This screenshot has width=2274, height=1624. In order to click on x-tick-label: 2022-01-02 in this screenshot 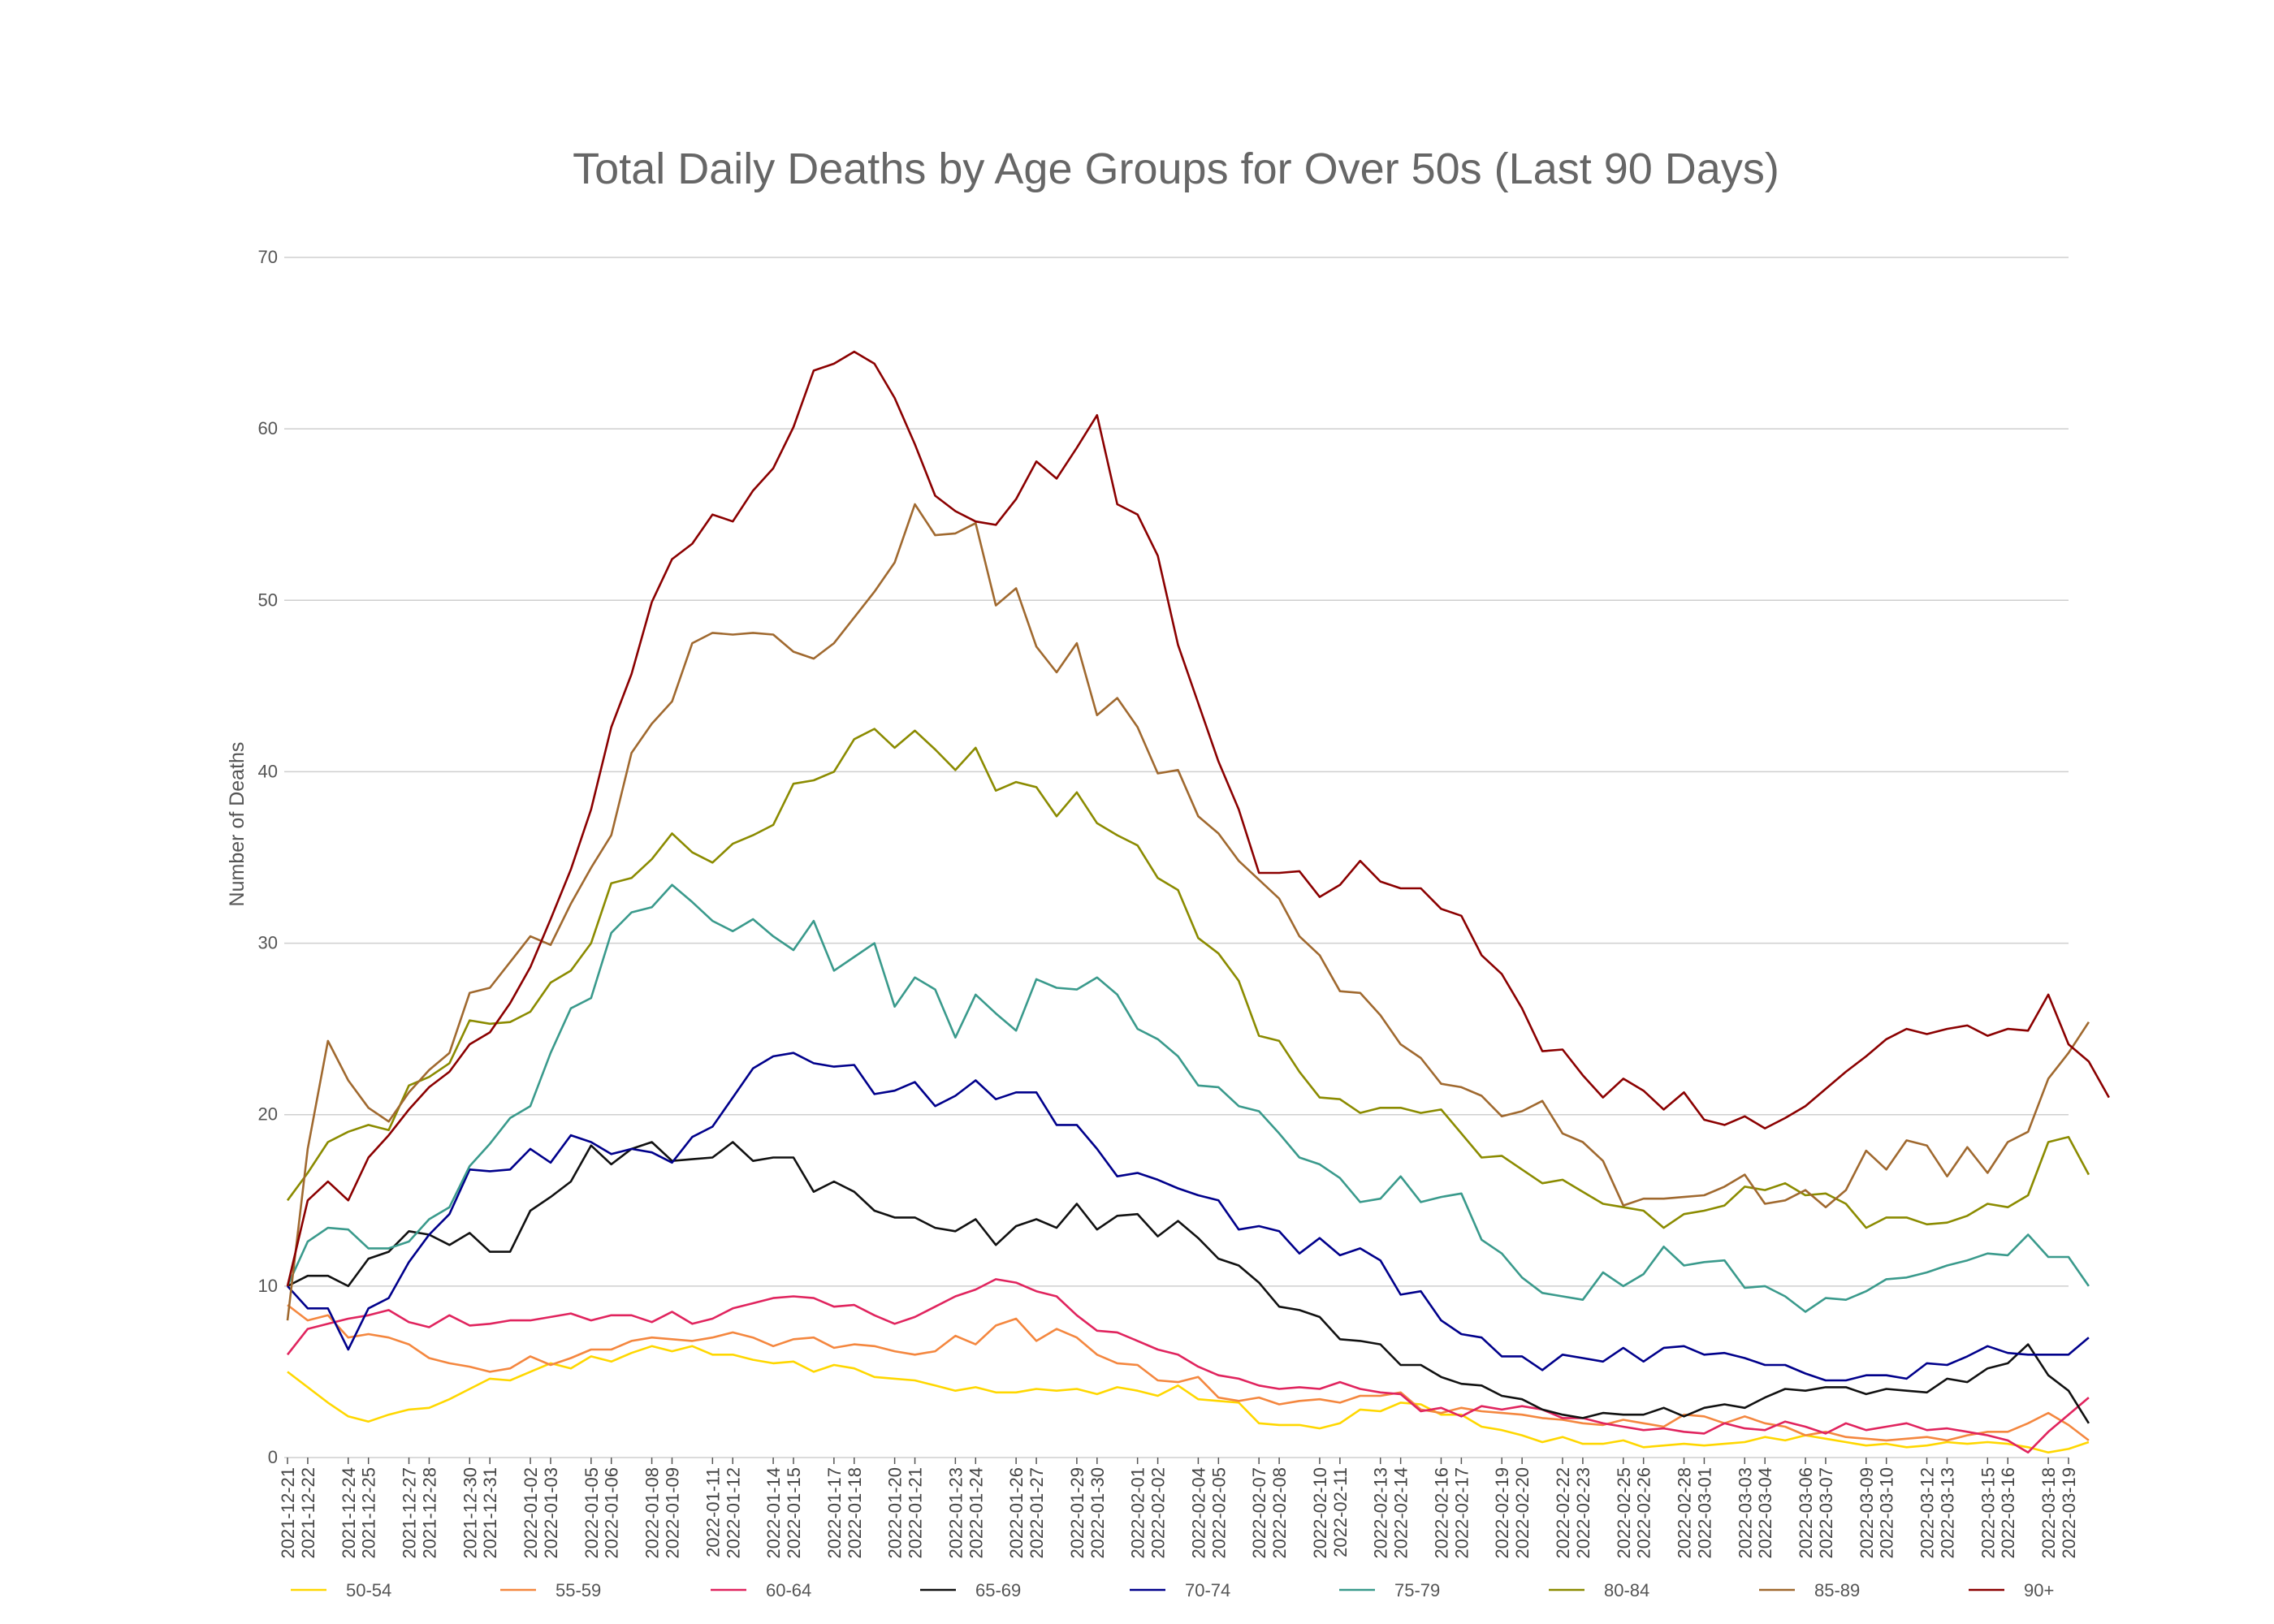, I will do `click(531, 1513)`.